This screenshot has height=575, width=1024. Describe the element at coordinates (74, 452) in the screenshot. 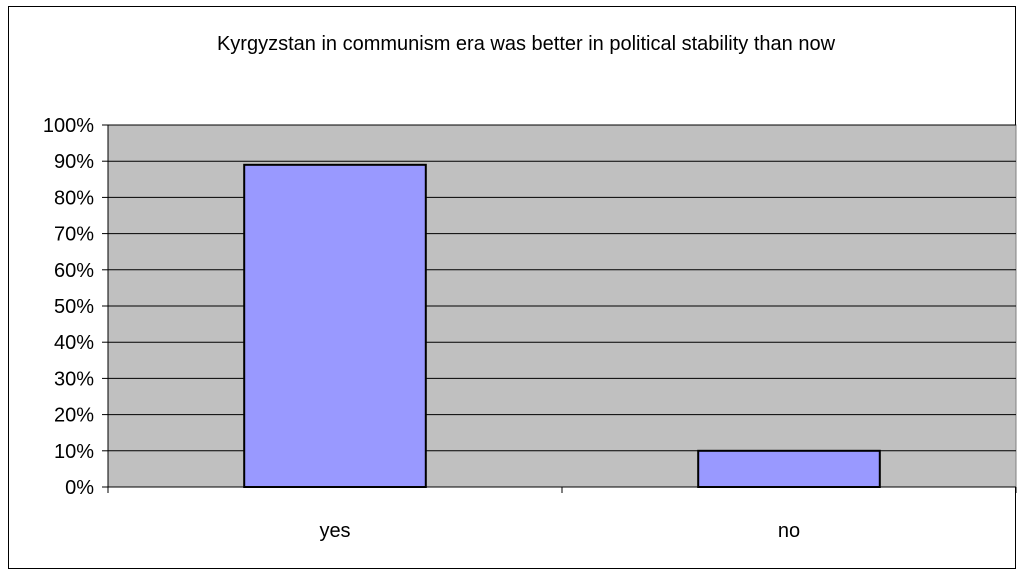

I see `y-tick-label: 10%` at that location.